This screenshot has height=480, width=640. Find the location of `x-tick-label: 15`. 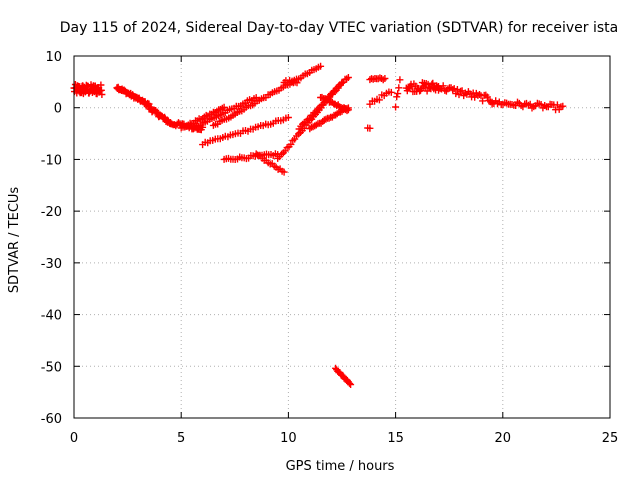

x-tick-label: 15 is located at coordinates (395, 438).